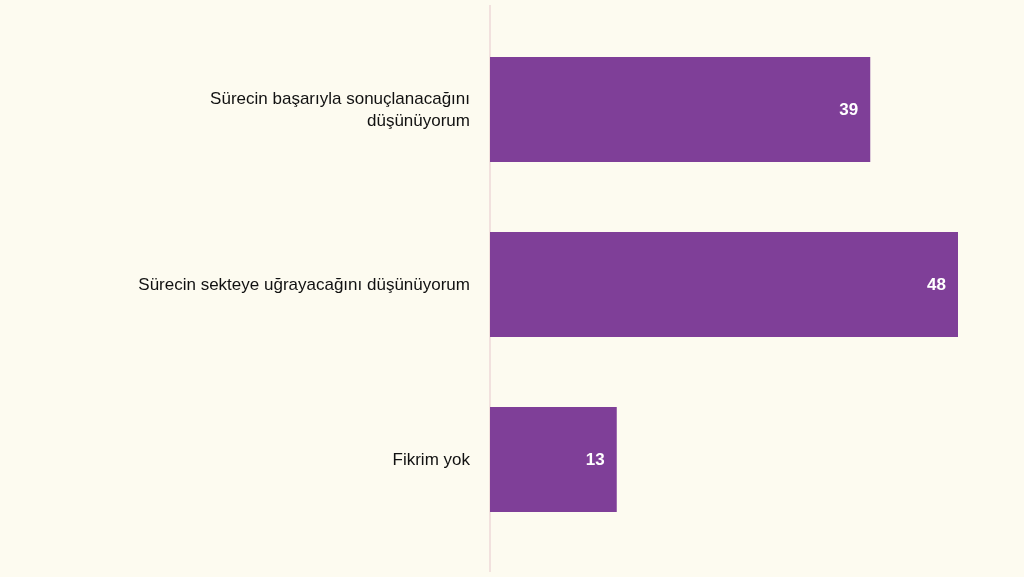  Describe the element at coordinates (431, 460) in the screenshot. I see `y-tick-label: Fikrim yok` at that location.